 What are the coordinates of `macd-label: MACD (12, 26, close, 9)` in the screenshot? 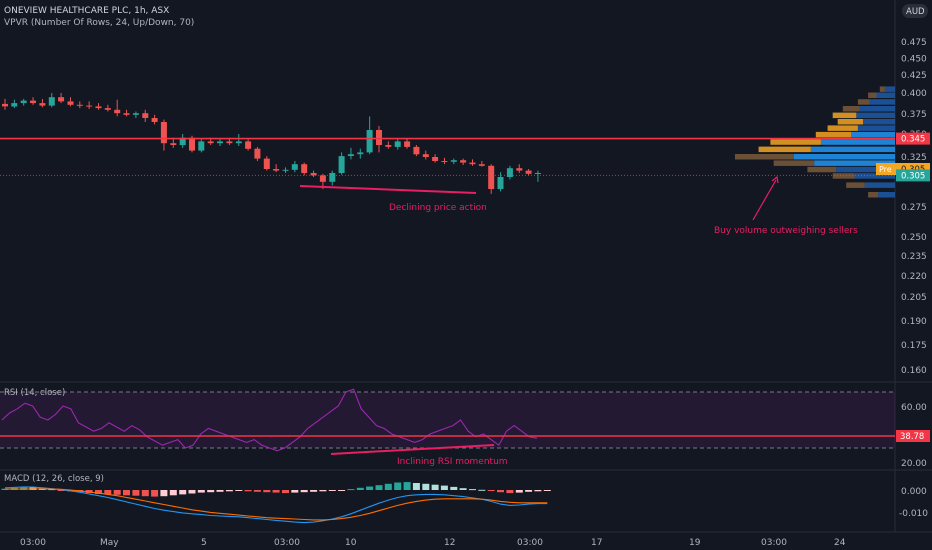 It's located at (54, 479).